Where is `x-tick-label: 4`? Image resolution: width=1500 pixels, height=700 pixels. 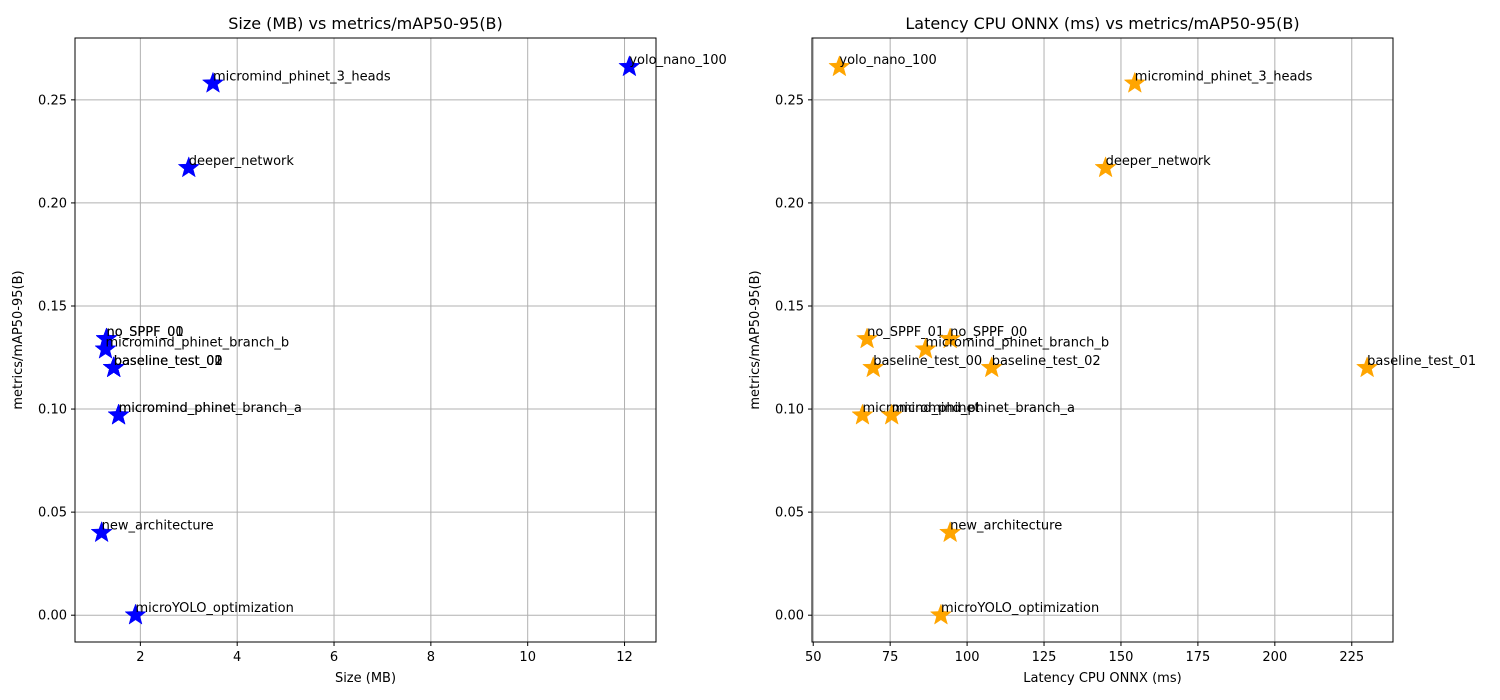 x-tick-label: 4 is located at coordinates (237, 657).